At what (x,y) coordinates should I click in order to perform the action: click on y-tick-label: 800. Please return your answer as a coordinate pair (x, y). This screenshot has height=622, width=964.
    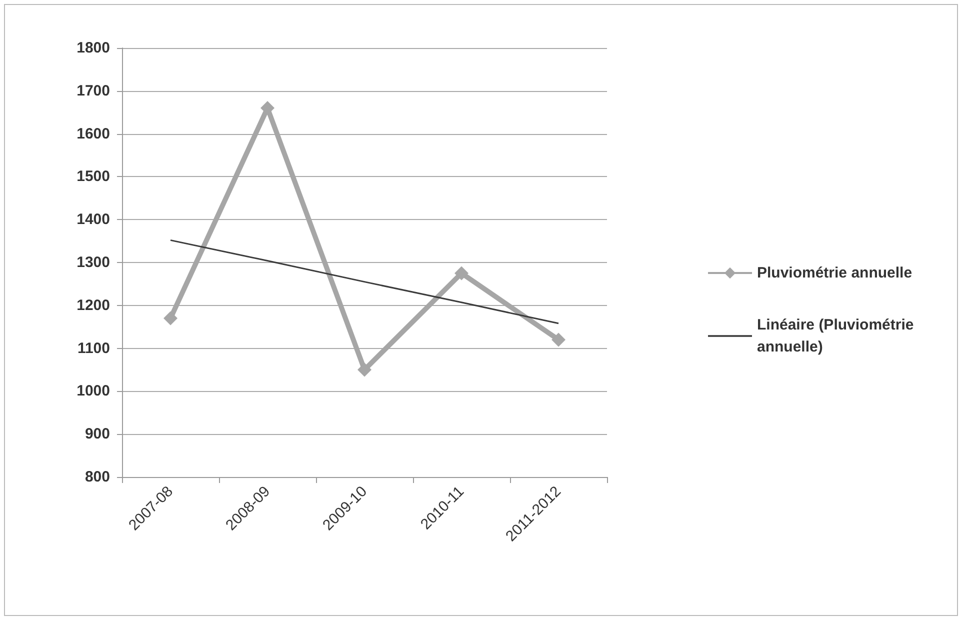
    Looking at the image, I should click on (97, 477).